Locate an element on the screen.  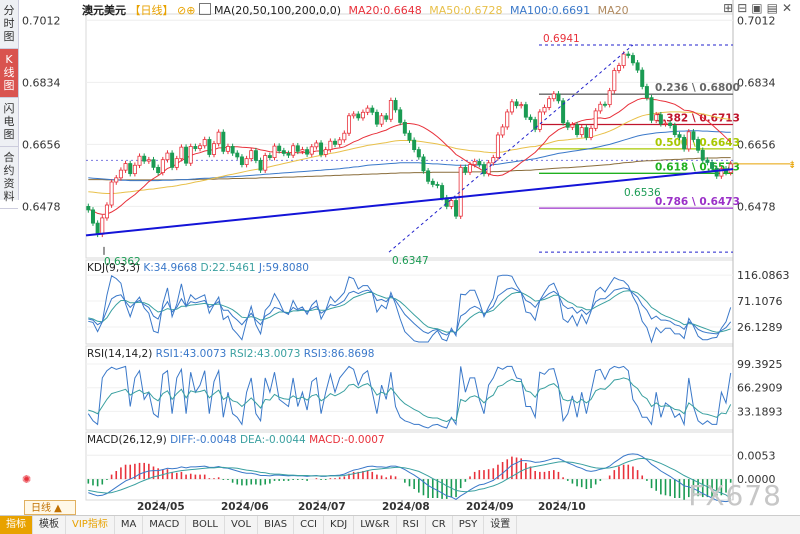
indicator-tab-7: BIAS is located at coordinates (276, 525).